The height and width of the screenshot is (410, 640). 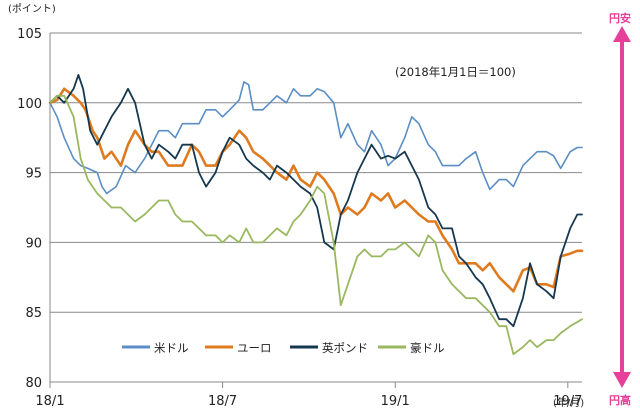 What do you see at coordinates (171, 348) in the screenshot?
I see `legend-label: 米ドル` at bounding box center [171, 348].